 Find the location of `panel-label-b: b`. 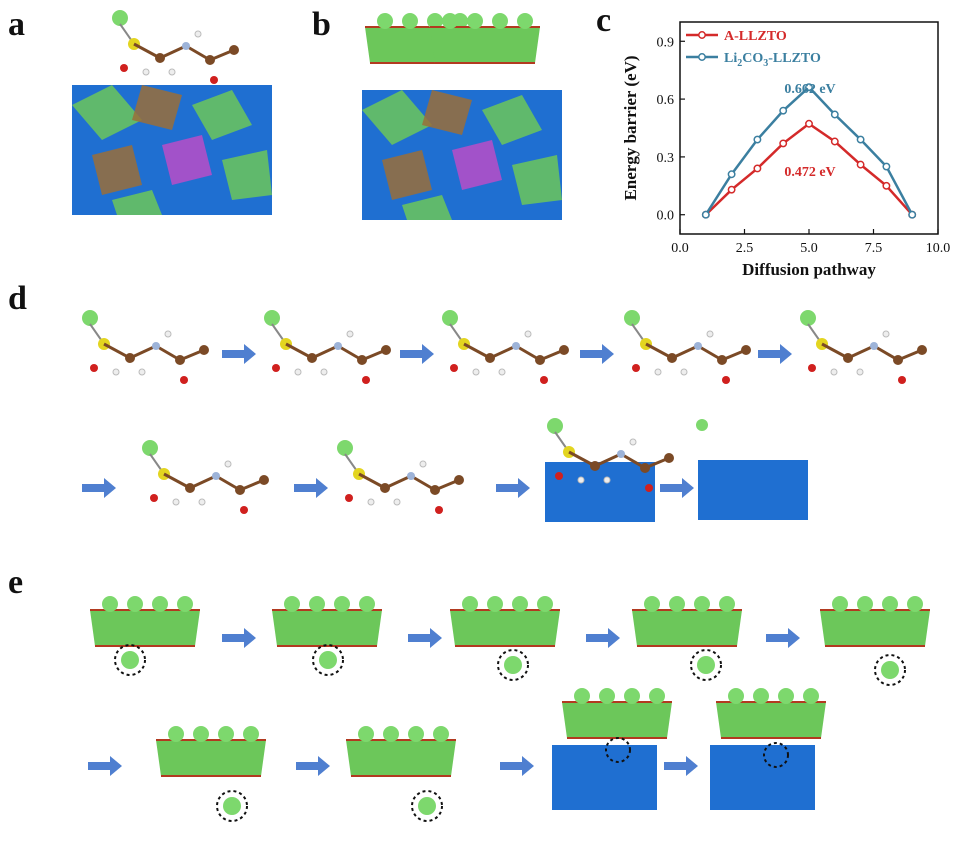

panel-label-b: b is located at coordinates (321, 24).